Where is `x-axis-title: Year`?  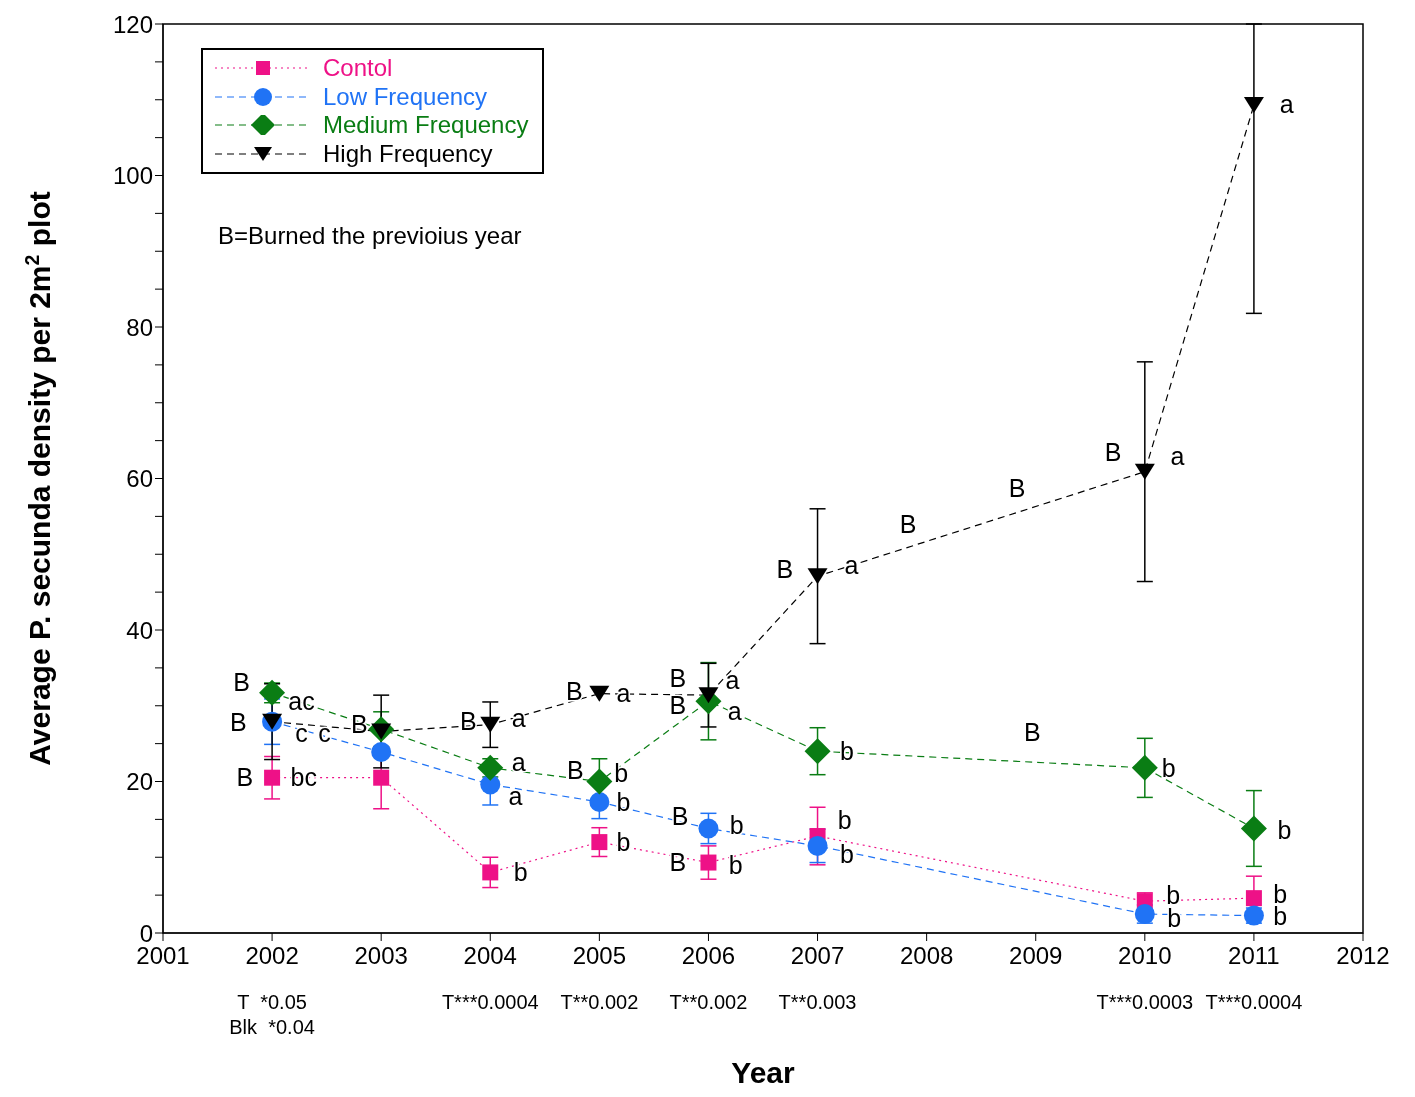
x-axis-title: Year is located at coordinates (763, 1072).